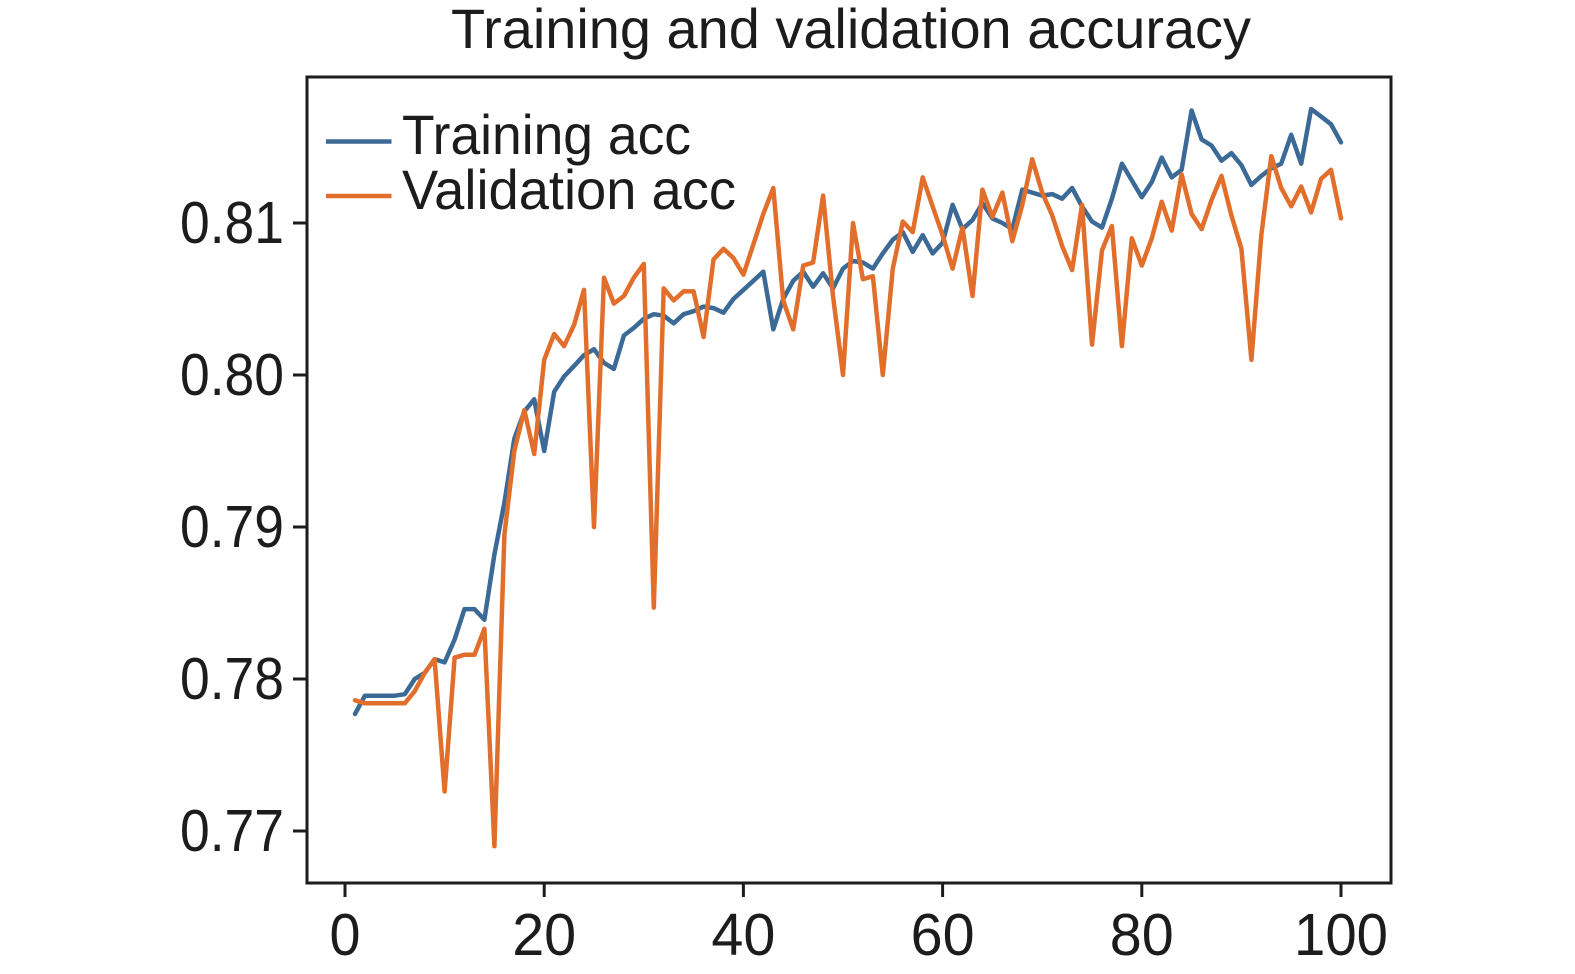 Image resolution: width=1575 pixels, height=974 pixels. I want to click on svg-text: Validation acc, so click(569, 189).